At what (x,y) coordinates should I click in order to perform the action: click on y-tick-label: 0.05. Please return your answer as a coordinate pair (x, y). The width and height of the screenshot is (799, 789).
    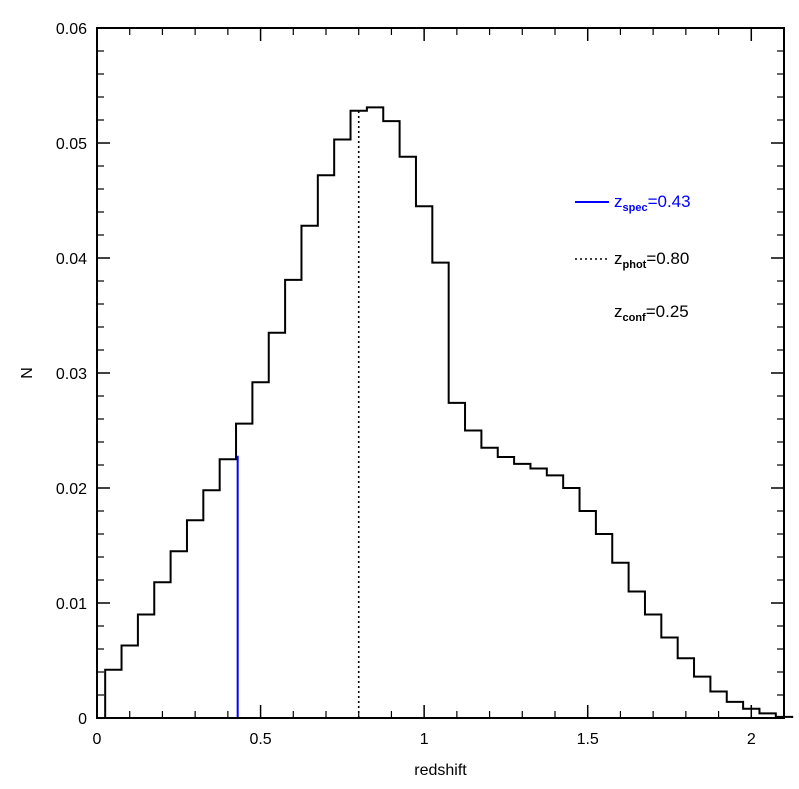
    Looking at the image, I should click on (71, 144).